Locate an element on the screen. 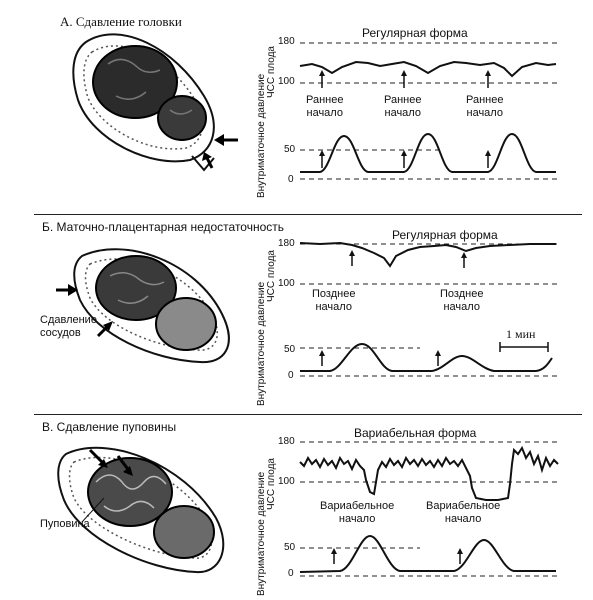 The width and height of the screenshot is (593, 600). scale-bar is located at coordinates (524, 347).